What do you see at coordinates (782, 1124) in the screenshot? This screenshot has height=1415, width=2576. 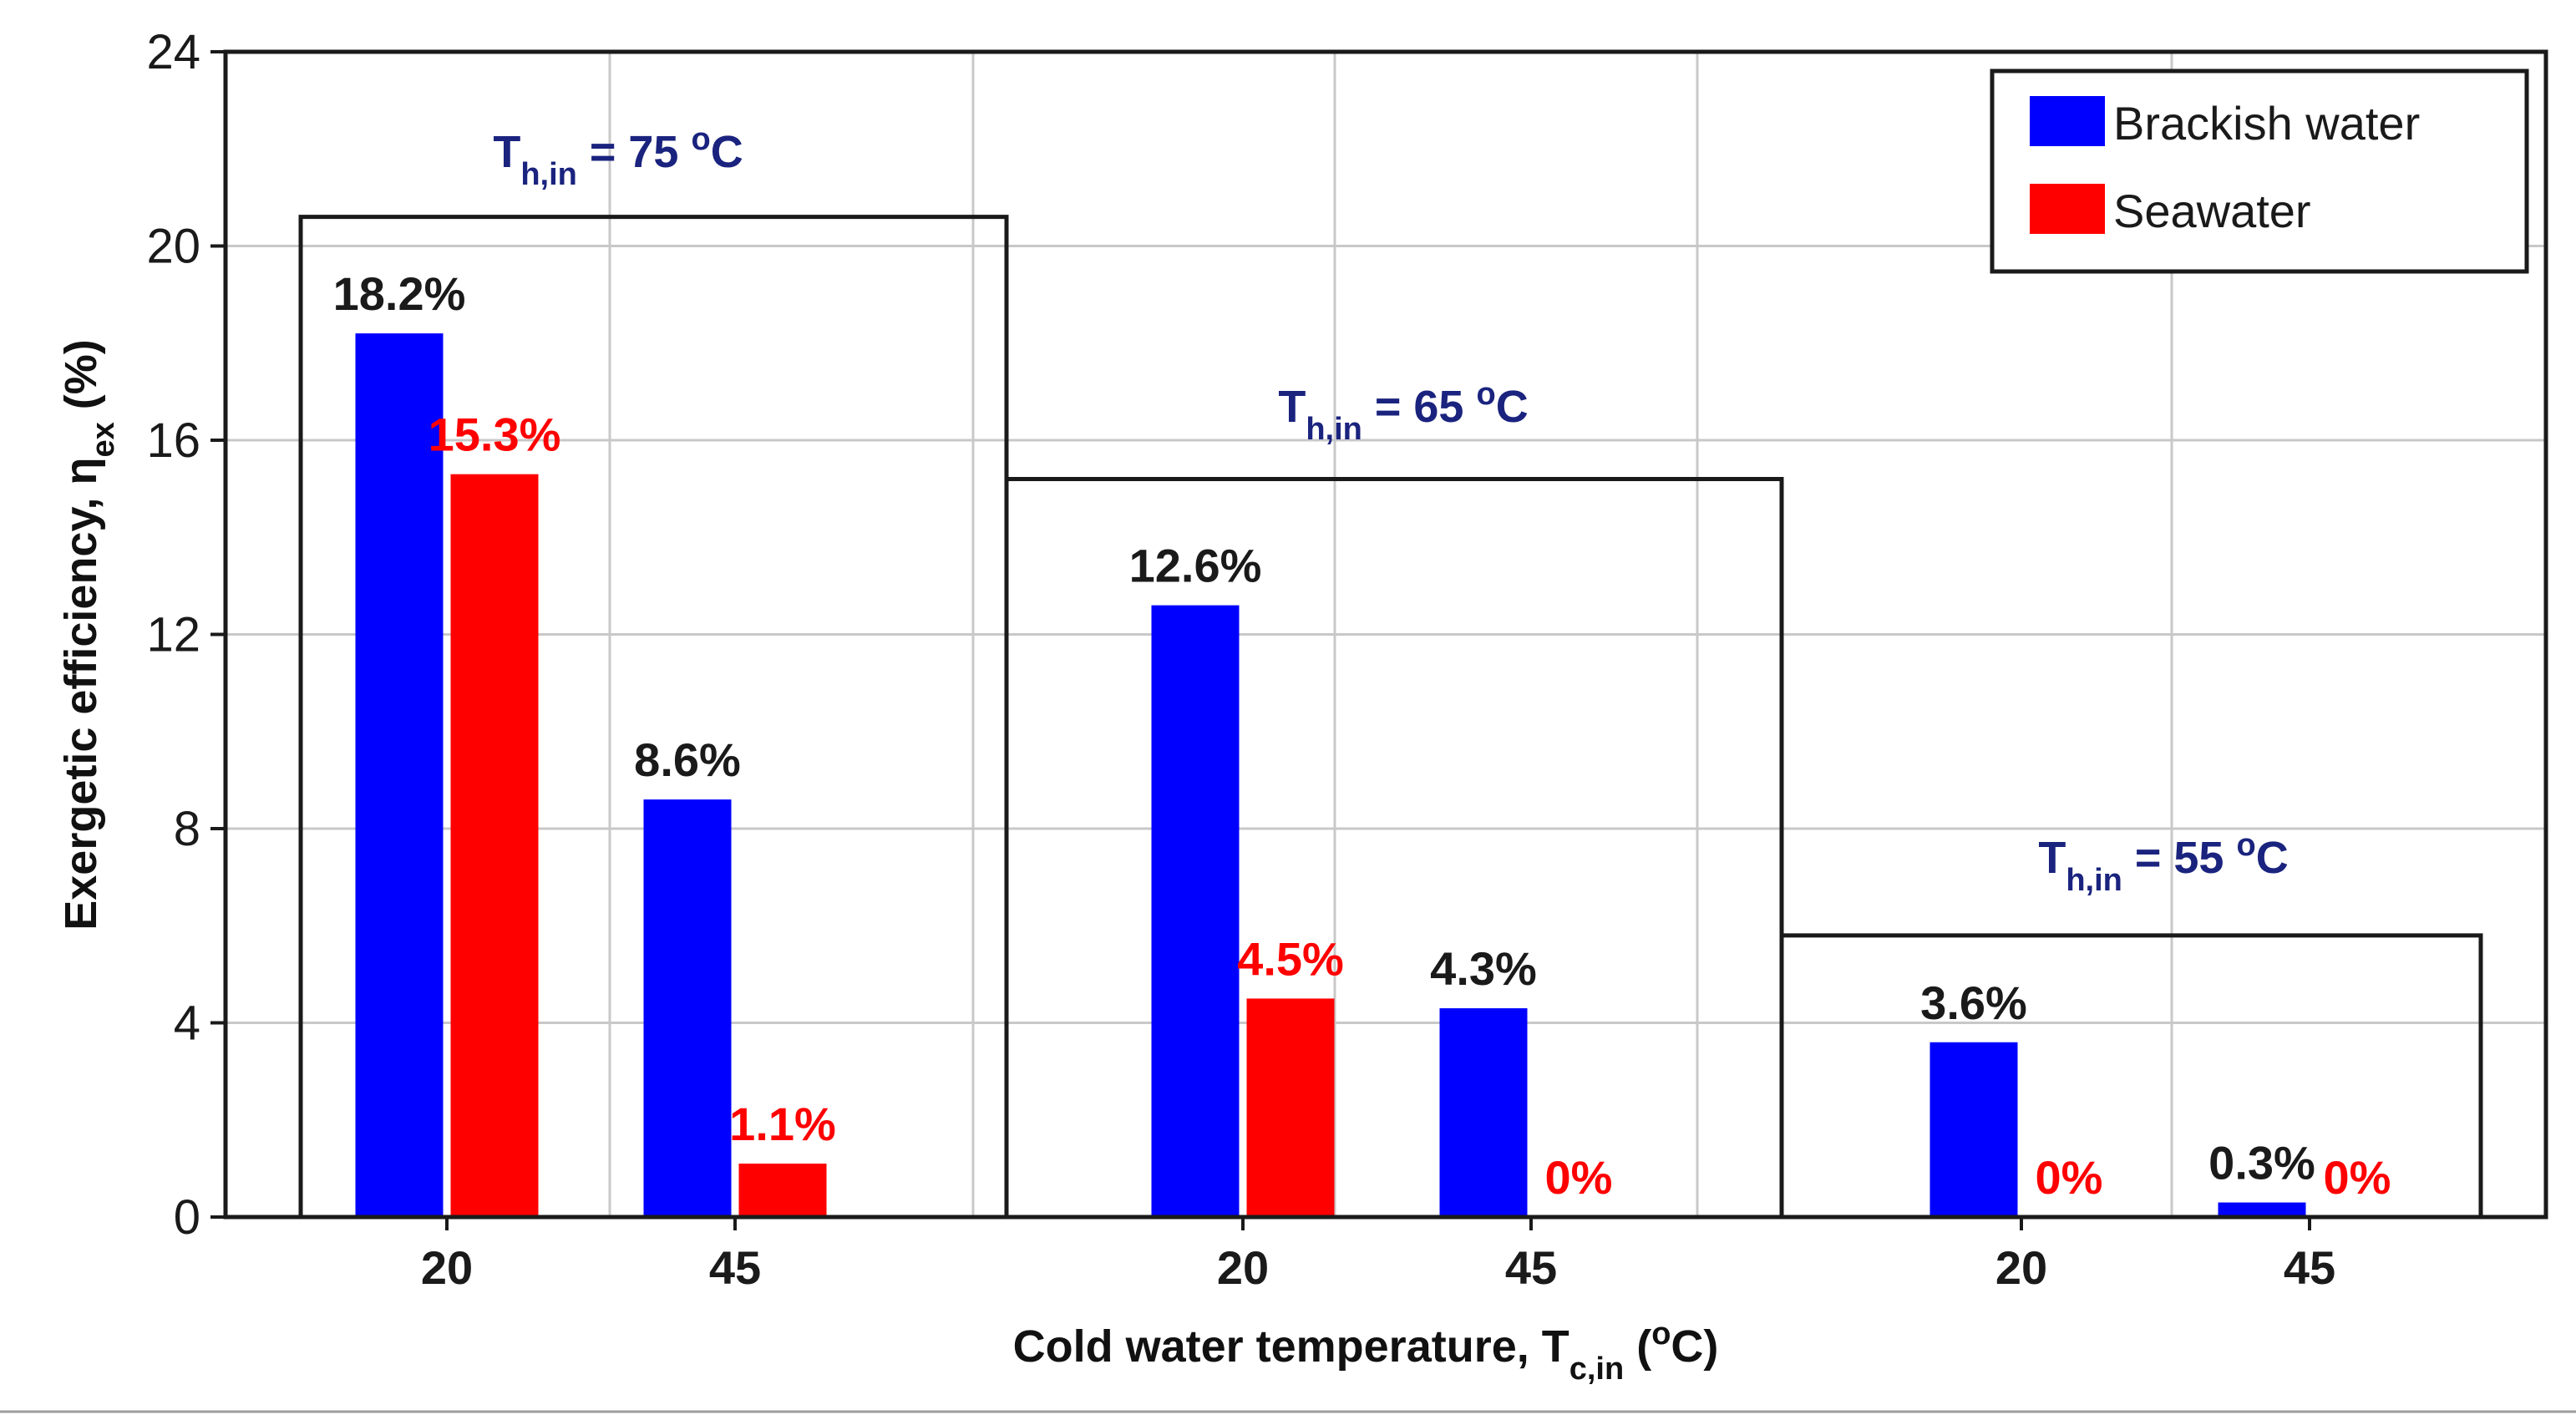 I see `data-label-seawater: 1.1%` at bounding box center [782, 1124].